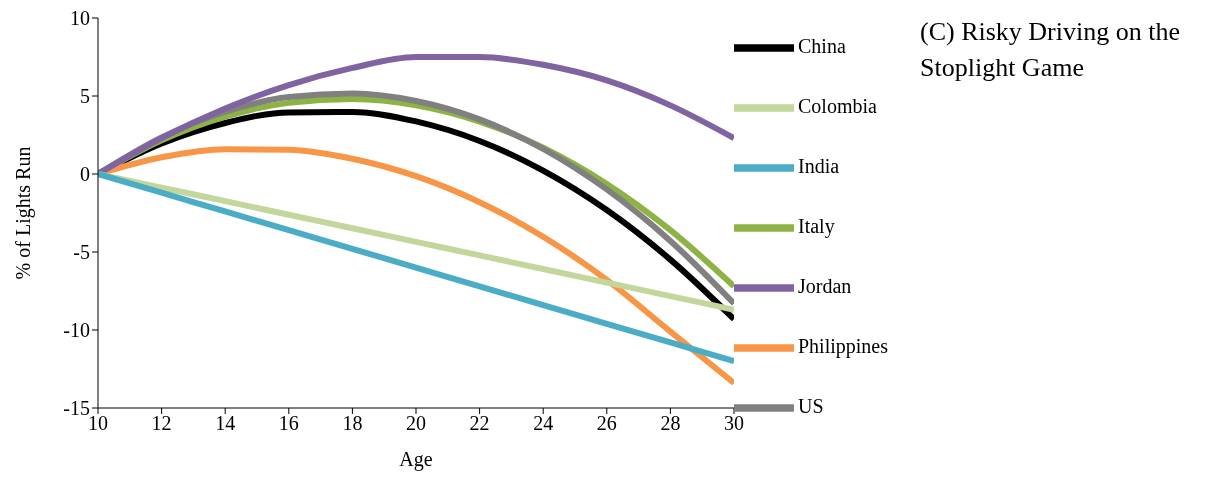 This screenshot has width=1214, height=488. Describe the element at coordinates (837, 105) in the screenshot. I see `legend-label: Colombia` at that location.